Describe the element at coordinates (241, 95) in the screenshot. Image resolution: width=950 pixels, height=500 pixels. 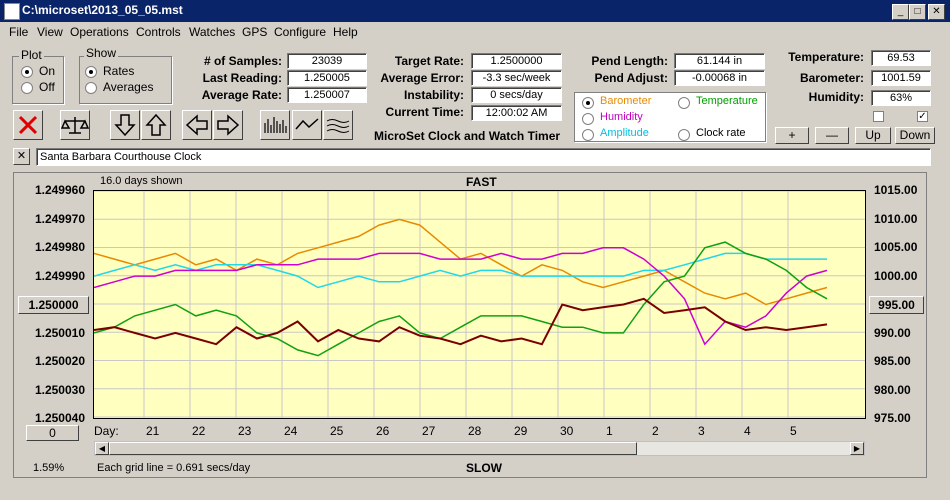
I see `average-rate-label: Average Rate:` at that location.